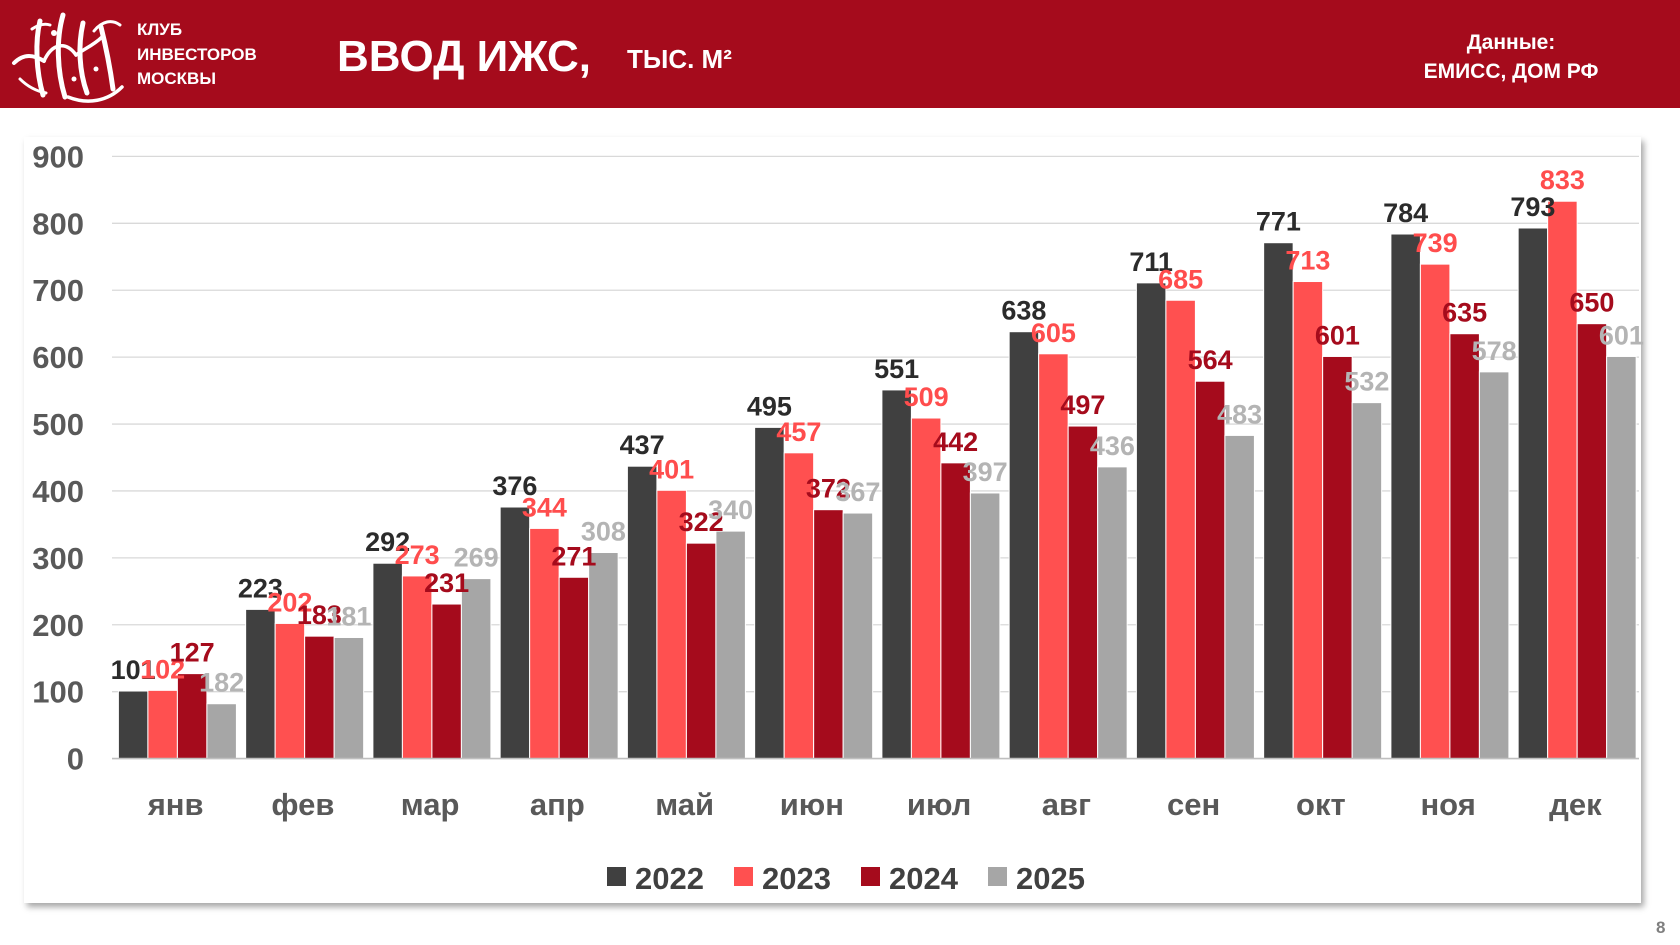 The width and height of the screenshot is (1680, 945). What do you see at coordinates (197, 54) in the screenshot?
I see `club-name-line: ИНВЕСТОРОВ` at bounding box center [197, 54].